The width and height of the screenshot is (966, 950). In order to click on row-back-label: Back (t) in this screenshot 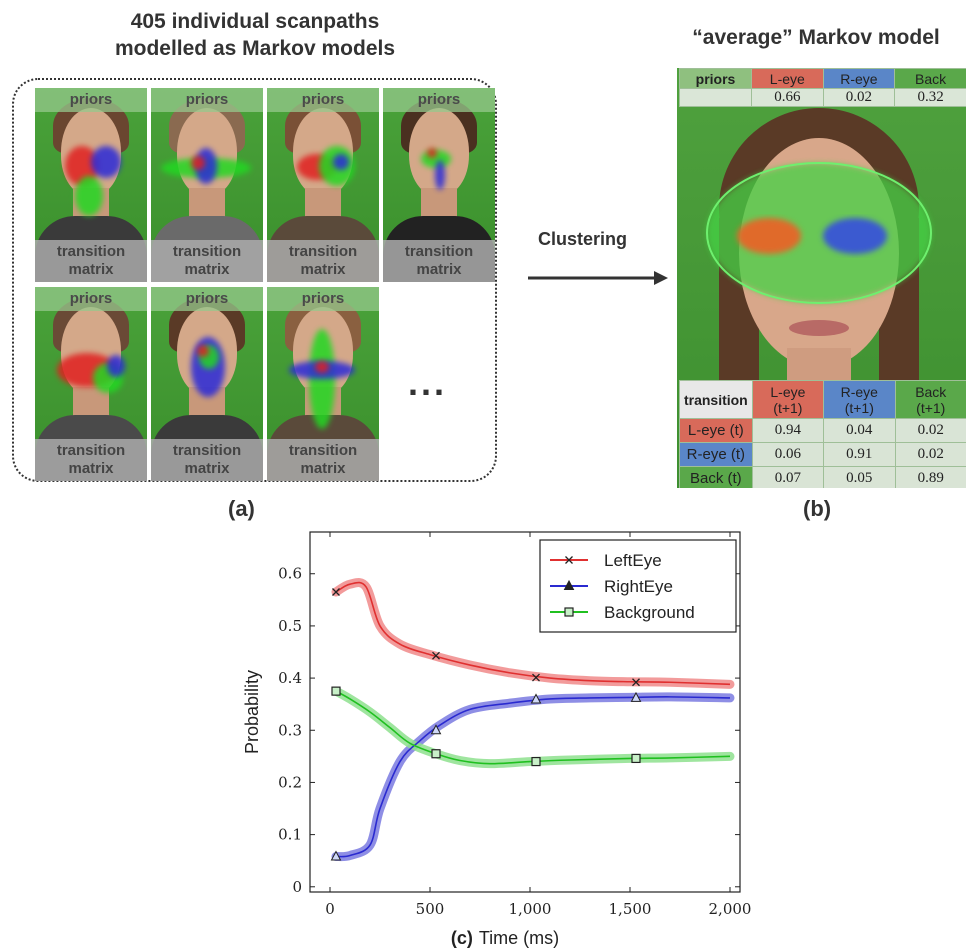, I will do `click(716, 477)`.